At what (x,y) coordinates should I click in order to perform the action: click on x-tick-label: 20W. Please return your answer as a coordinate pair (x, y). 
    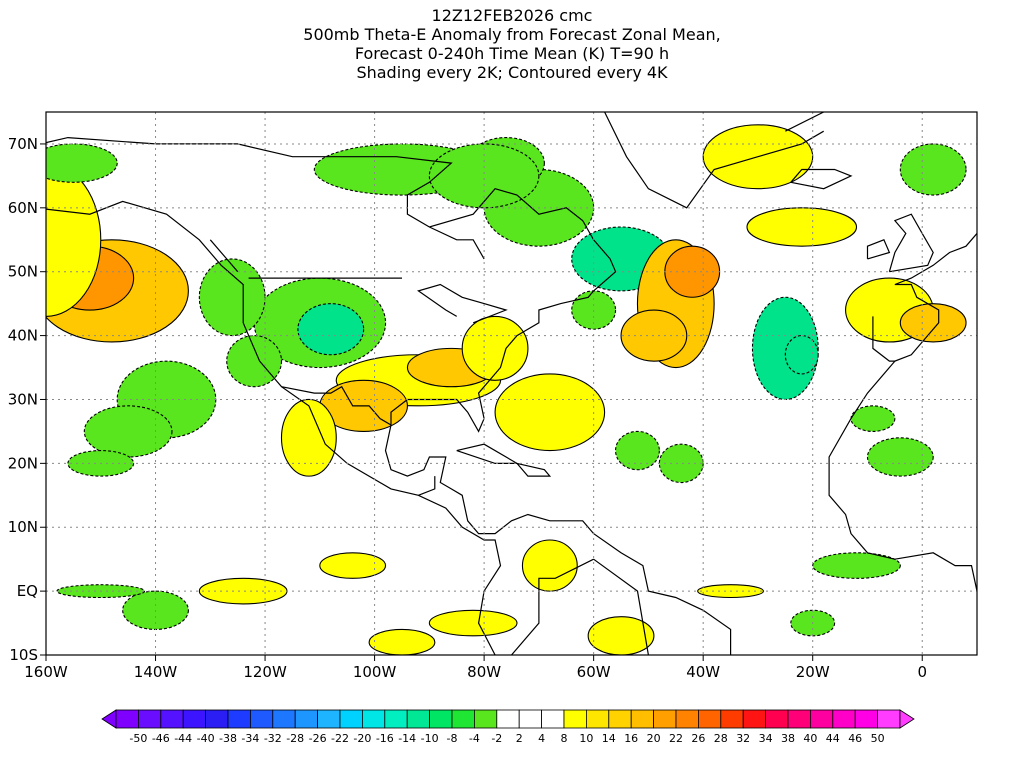
    Looking at the image, I should click on (813, 672).